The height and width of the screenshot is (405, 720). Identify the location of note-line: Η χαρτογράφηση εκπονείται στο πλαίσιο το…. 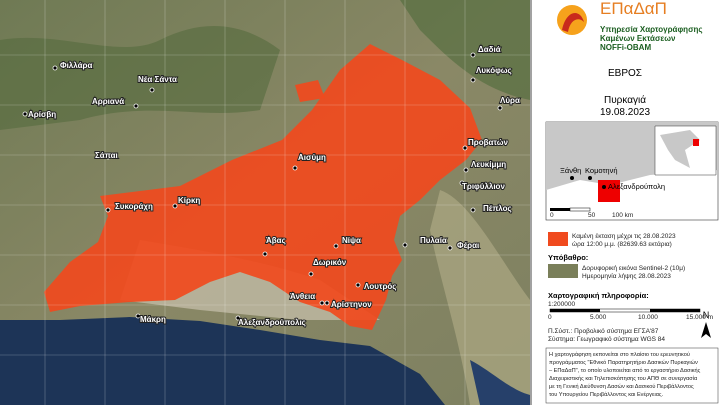
(619, 354).